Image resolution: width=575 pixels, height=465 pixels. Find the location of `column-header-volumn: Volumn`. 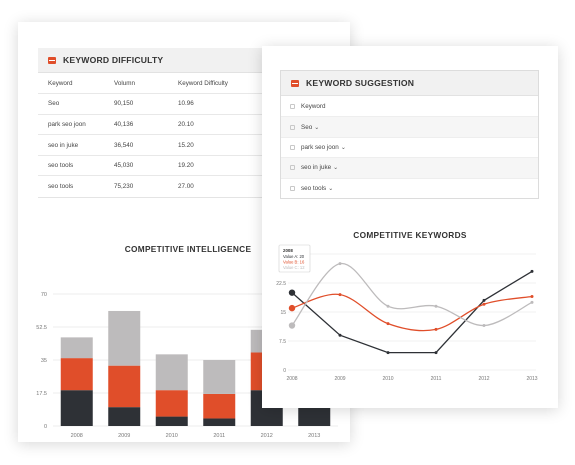

column-header-volumn: Volumn is located at coordinates (144, 84).